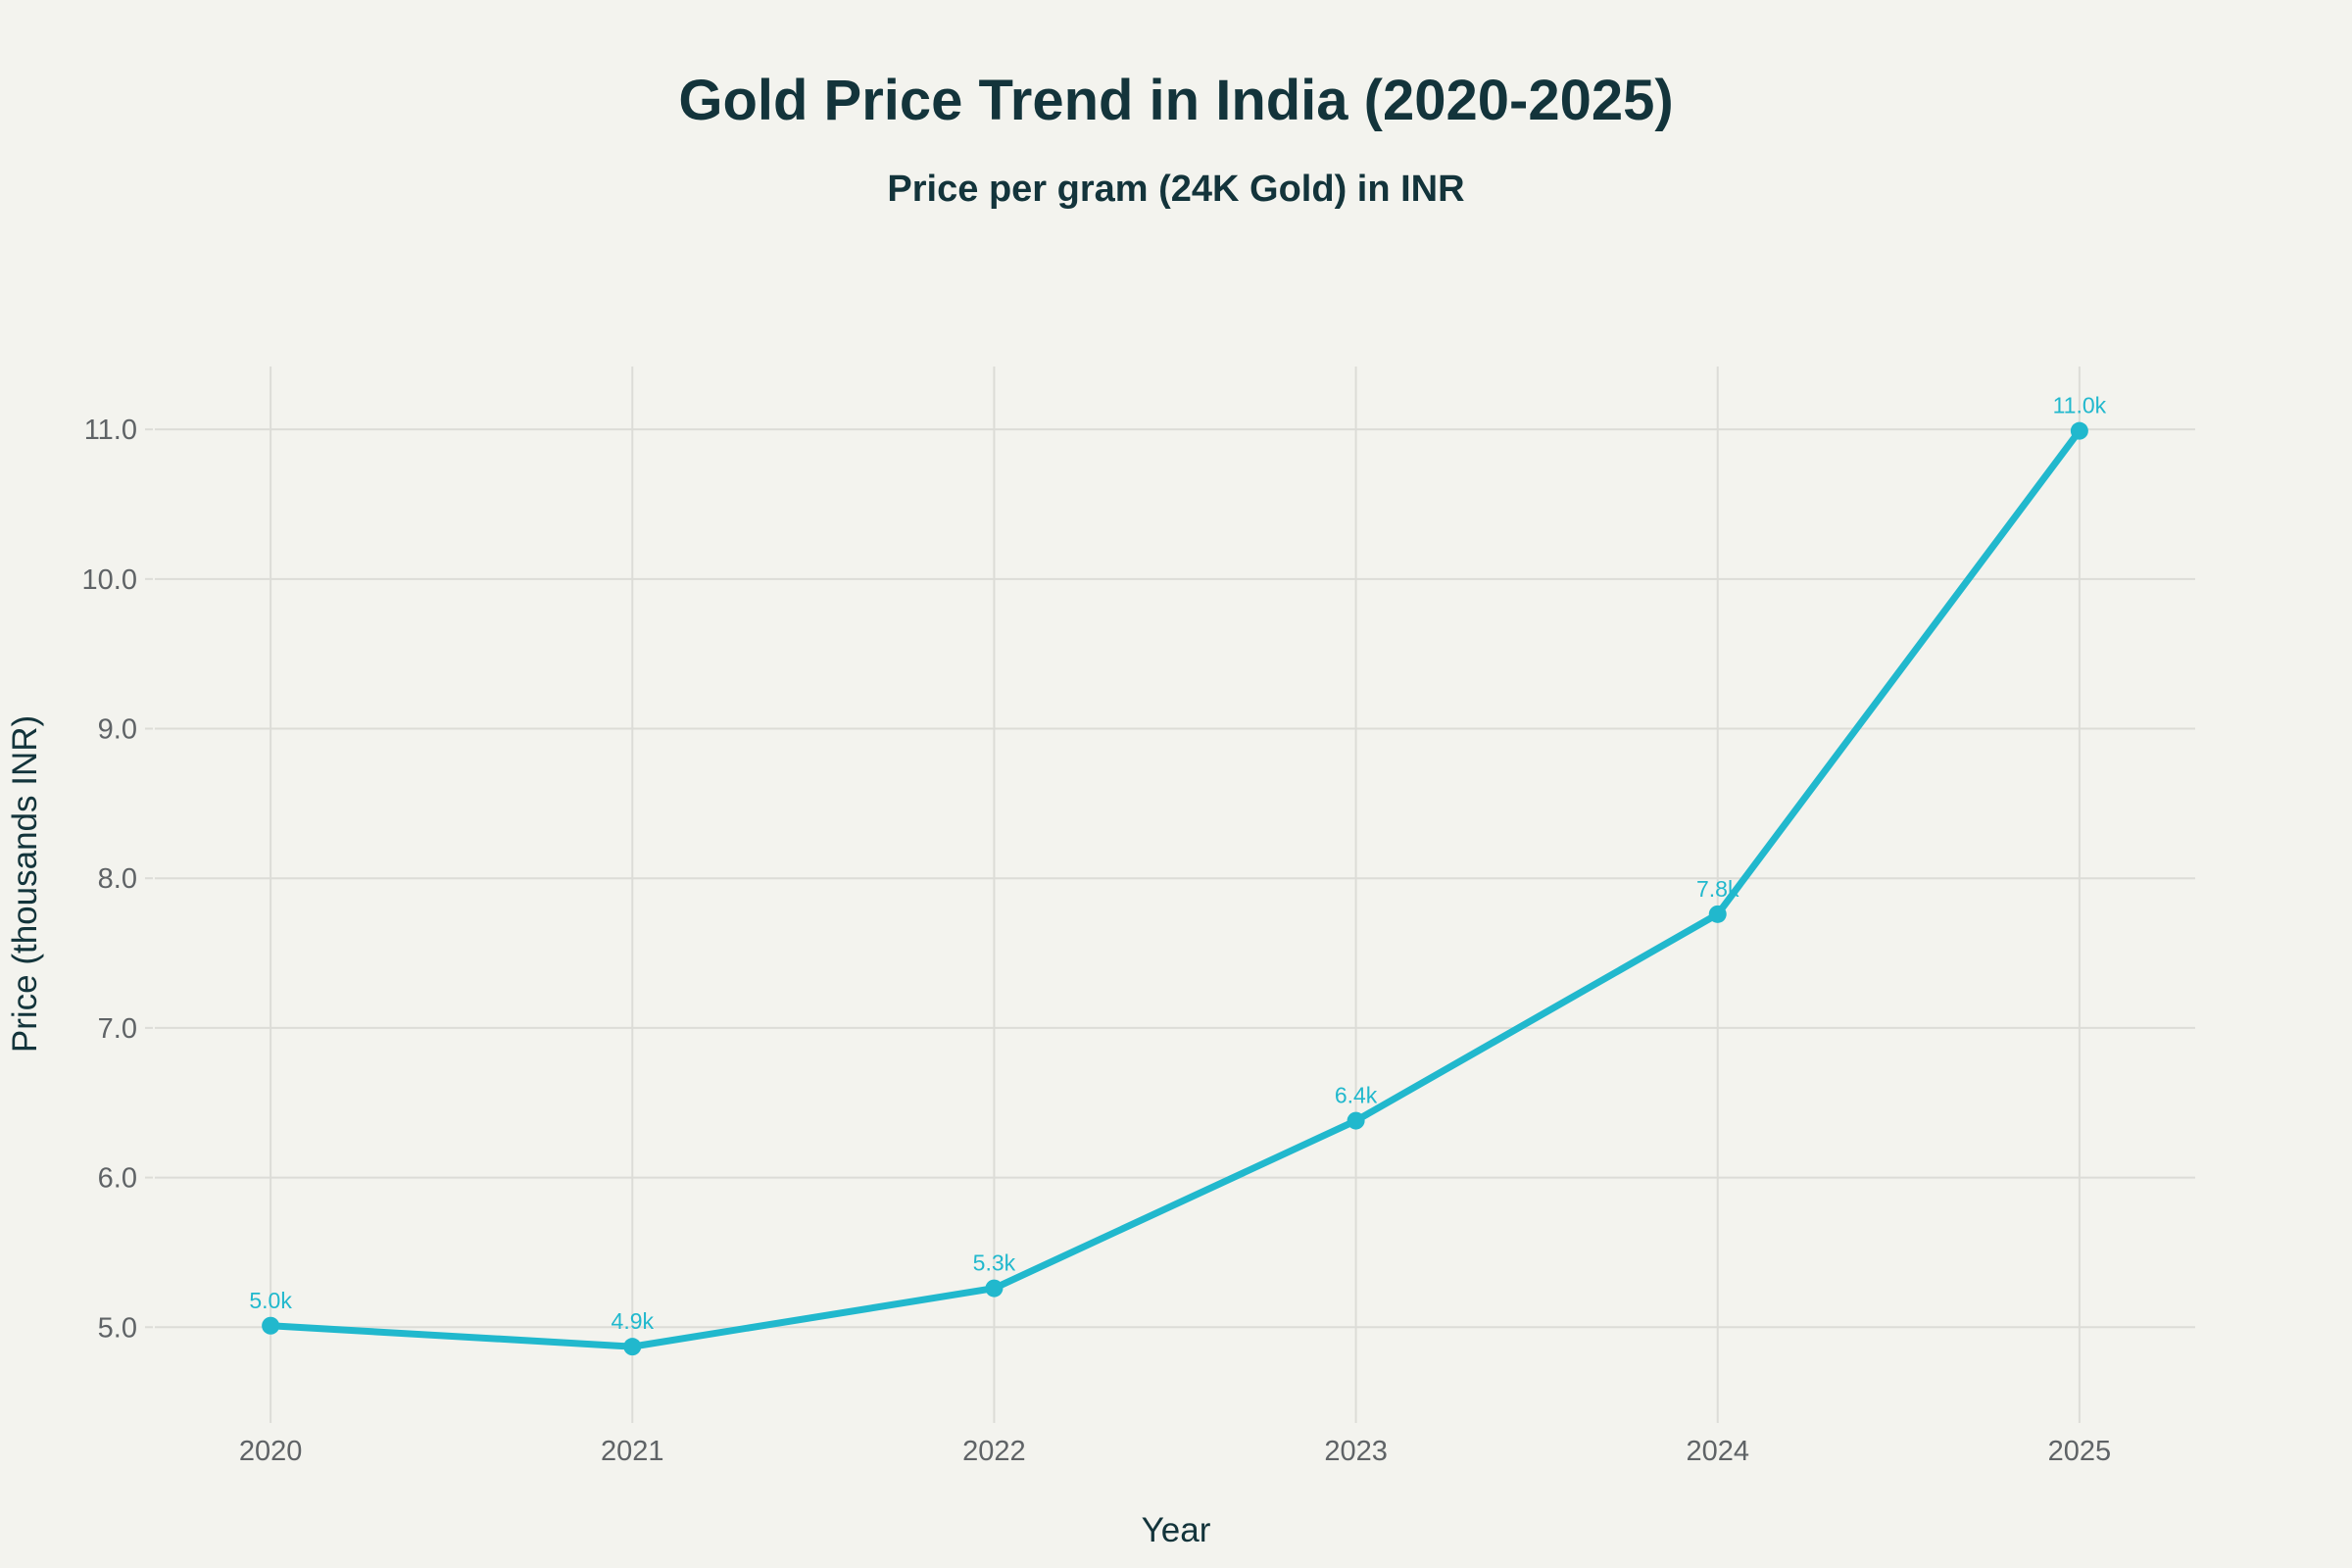 The image size is (2352, 1568). Describe the element at coordinates (994, 1451) in the screenshot. I see `x-tick-label: 2022` at that location.